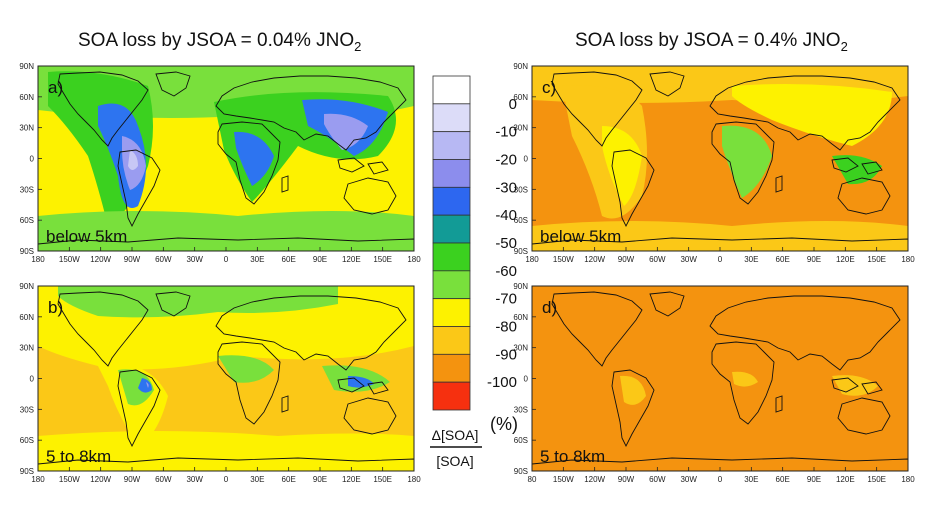 This screenshot has width=926, height=509. I want to click on panel-letter: a), so click(55, 87).